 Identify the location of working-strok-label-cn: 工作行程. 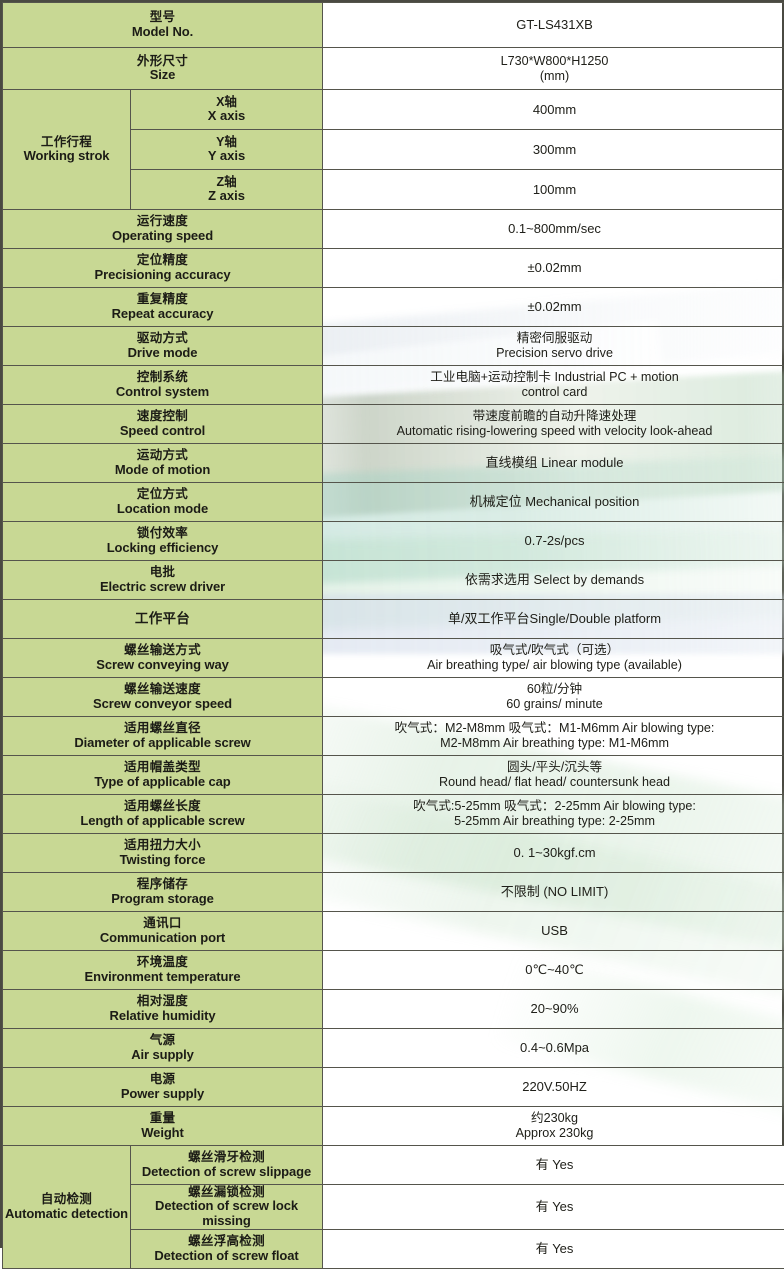
(66, 142).